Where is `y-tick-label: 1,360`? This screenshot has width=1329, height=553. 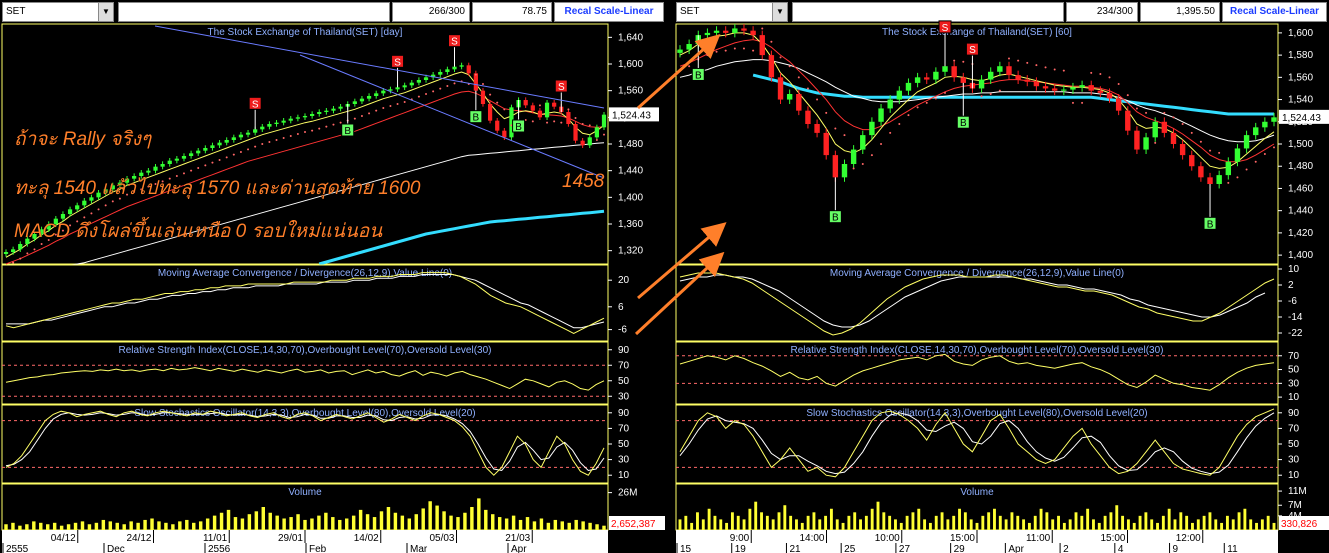 y-tick-label: 1,360 is located at coordinates (630, 224).